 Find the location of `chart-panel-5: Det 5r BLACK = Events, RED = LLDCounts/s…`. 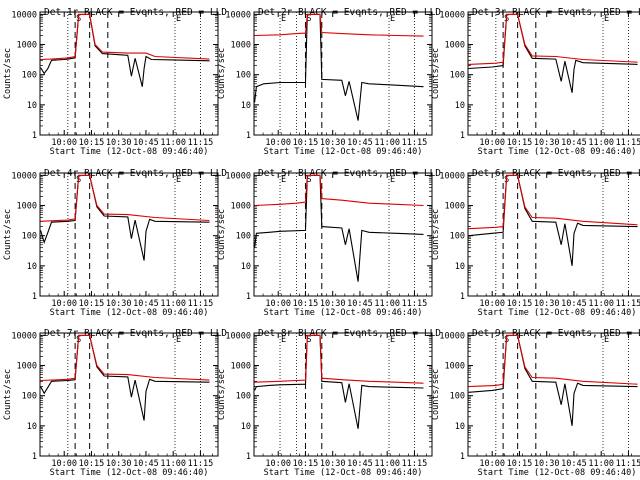

chart-panel-5: Det 5r BLACK = Events, RED = LLDCounts/s… is located at coordinates (329, 243).